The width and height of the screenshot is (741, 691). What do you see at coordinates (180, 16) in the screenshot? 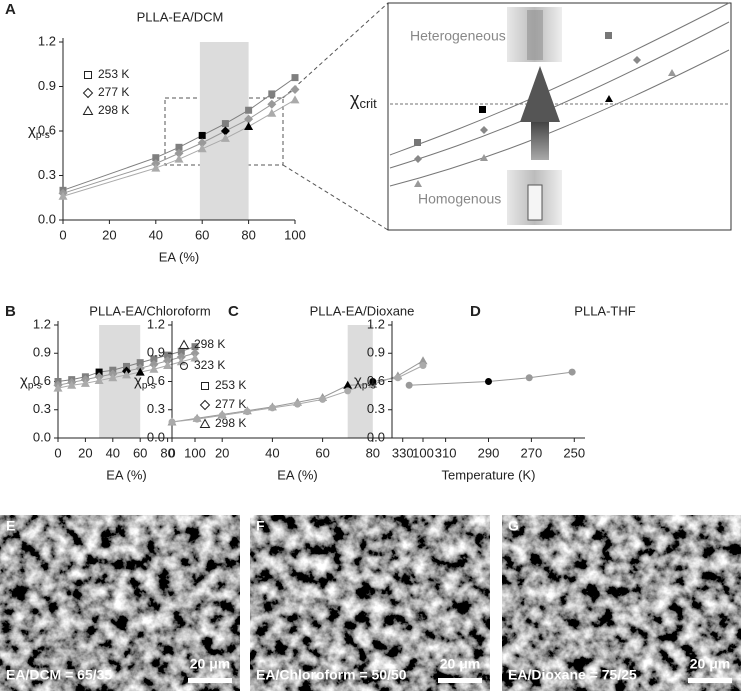
I see `chart-title: PLLA-EA/DCM` at bounding box center [180, 16].